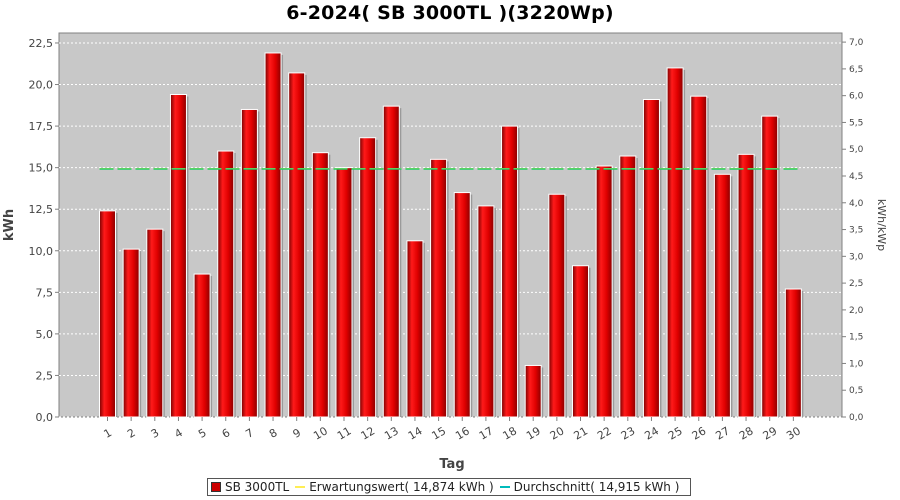 This screenshot has width=900, height=500. Describe the element at coordinates (856, 418) in the screenshot. I see `y-right-tick-label: 0,0` at that location.